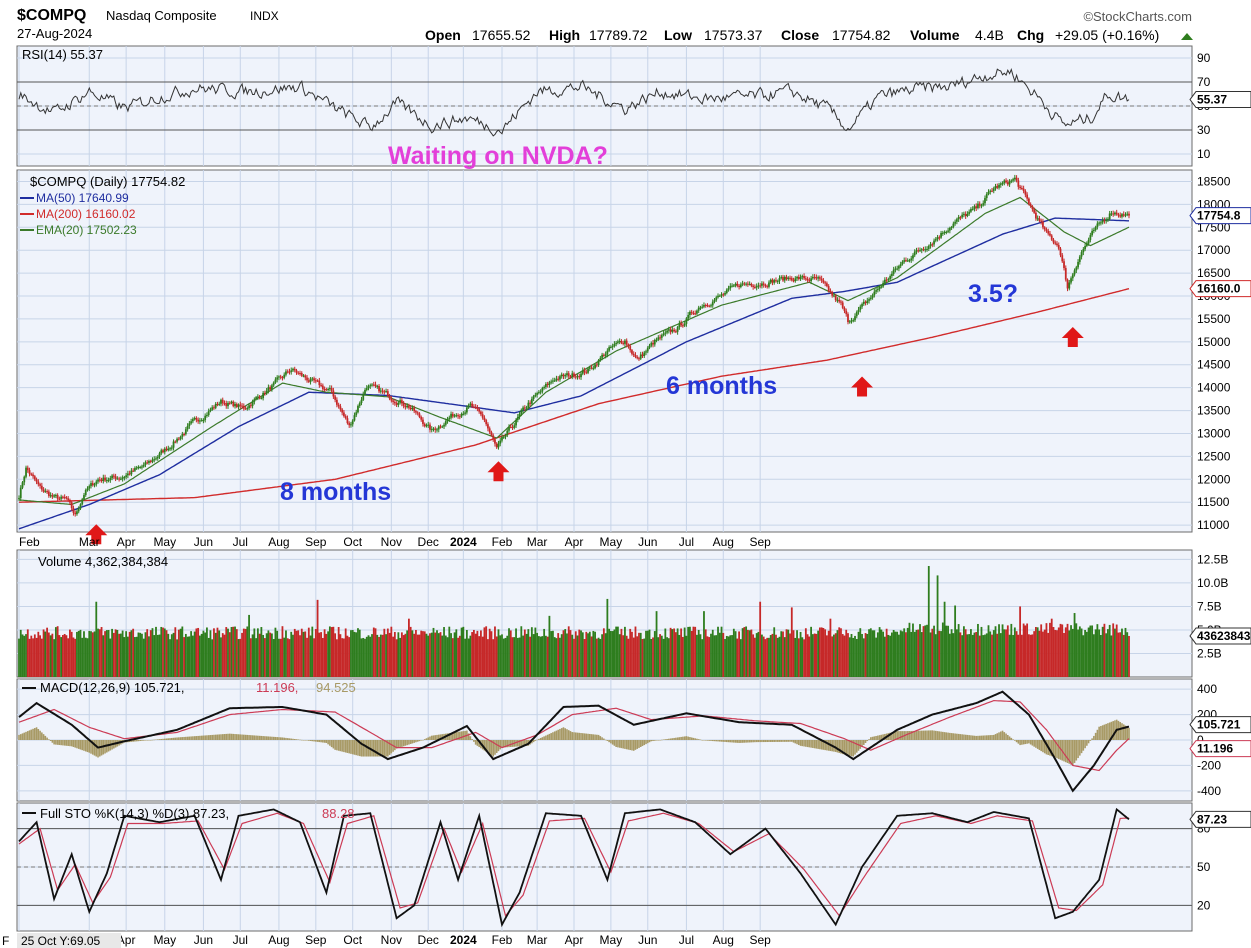 Image resolution: width=1251 pixels, height=948 pixels. I want to click on x-tick-label: 2024, so click(463, 542).